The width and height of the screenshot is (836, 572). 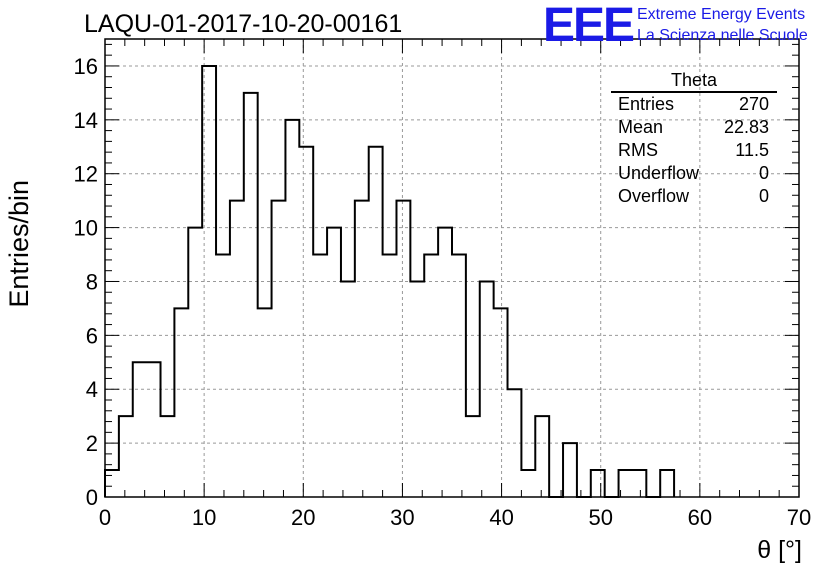 What do you see at coordinates (694, 104) in the screenshot?
I see `stats-row-entries: Entries 270` at bounding box center [694, 104].